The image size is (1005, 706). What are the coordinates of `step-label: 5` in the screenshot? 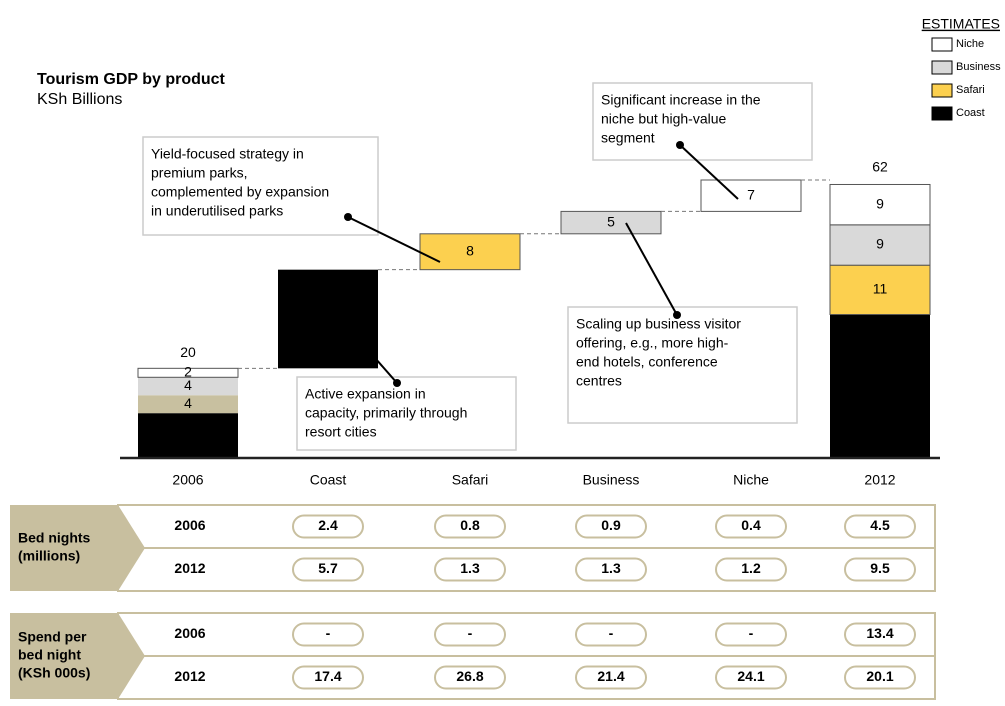 It's located at (611, 221).